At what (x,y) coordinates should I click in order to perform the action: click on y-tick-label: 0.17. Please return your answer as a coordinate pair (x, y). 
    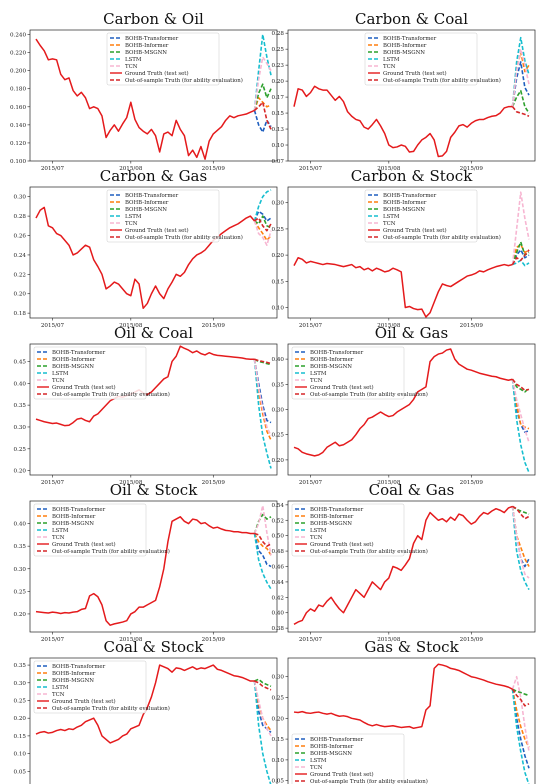
    Looking at the image, I should click on (278, 98).